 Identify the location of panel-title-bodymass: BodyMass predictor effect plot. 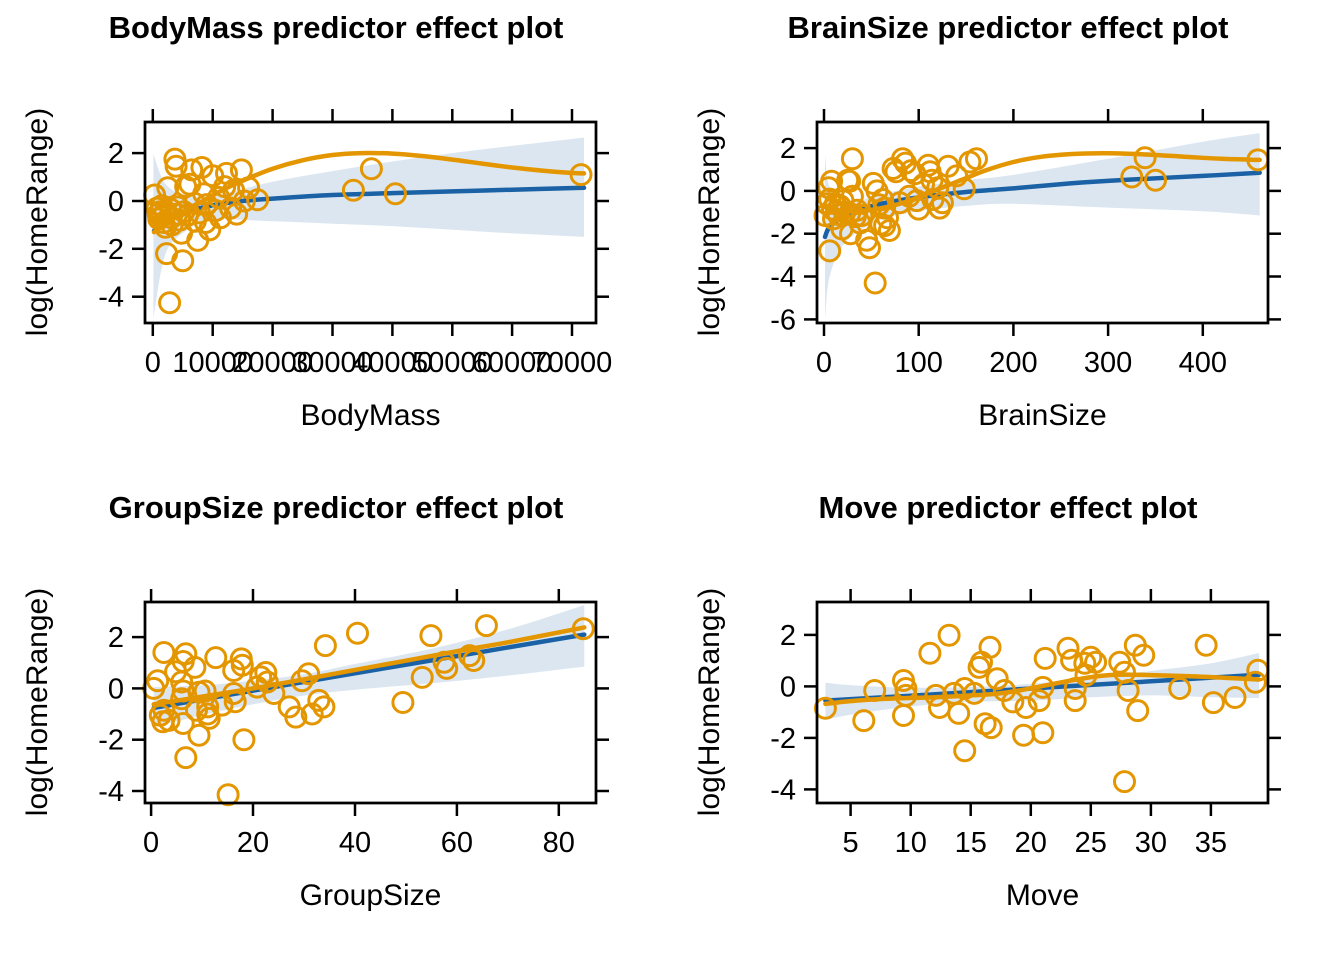
(336, 27).